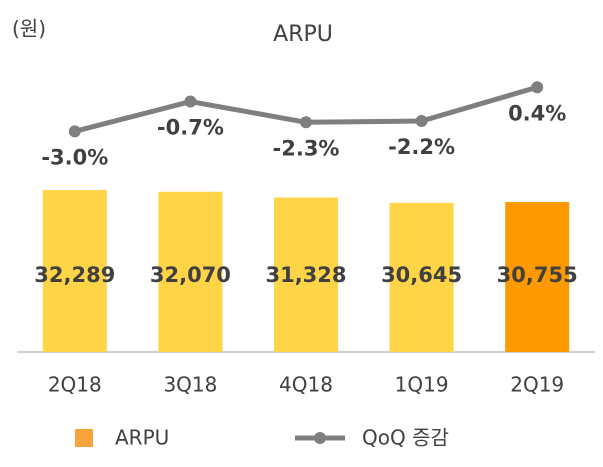 The height and width of the screenshot is (467, 603). I want to click on legend-swatch, so click(84, 438).